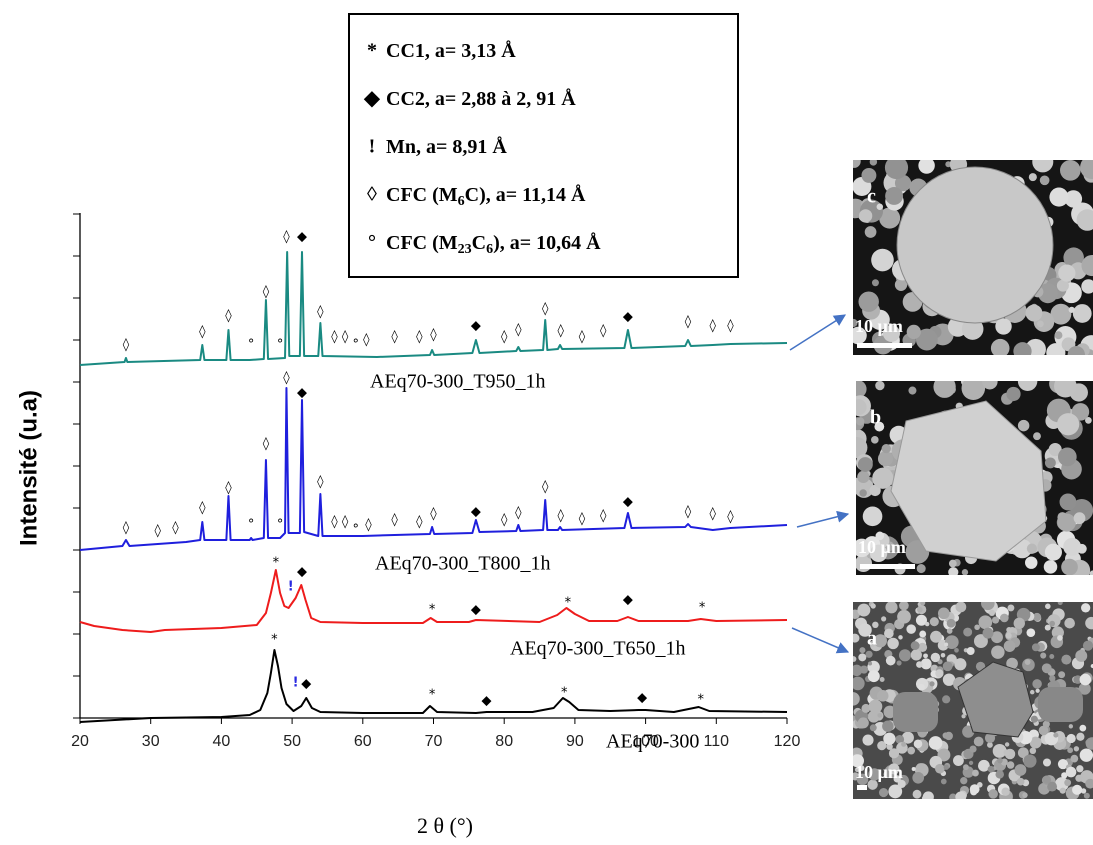 This screenshot has height=845, width=1093. I want to click on legend-text: Mn, a= 8,91 Å, so click(446, 146).